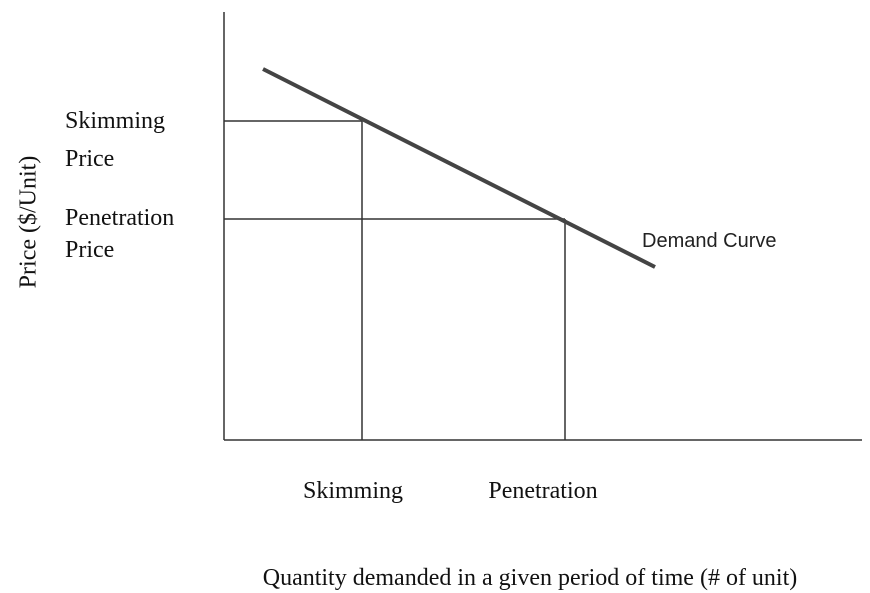 This screenshot has width=870, height=593. I want to click on quantity-label: Penetration, so click(542, 491).